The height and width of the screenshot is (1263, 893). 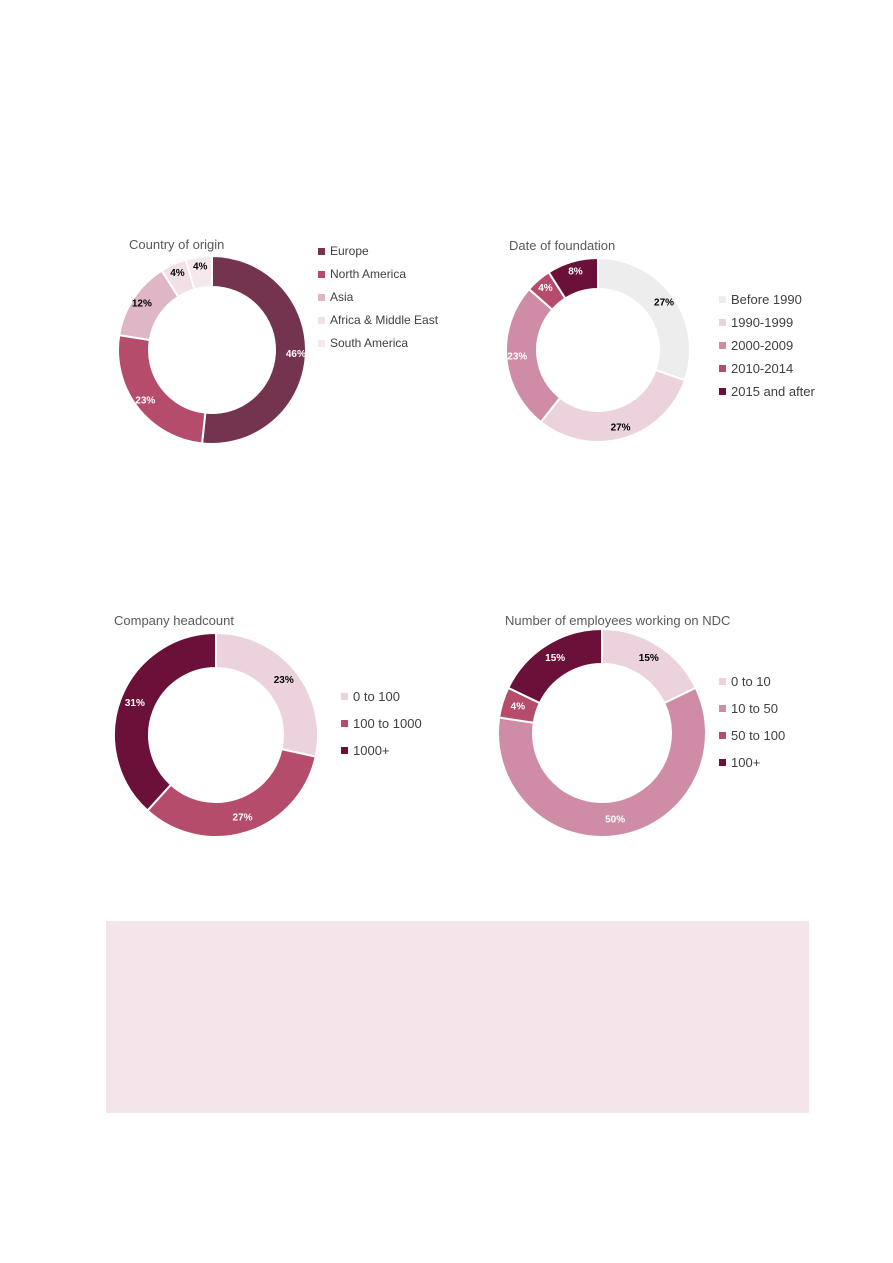 I want to click on chart-legend: 0 to 100 100 to 1000 1000+, so click(x=381, y=723).